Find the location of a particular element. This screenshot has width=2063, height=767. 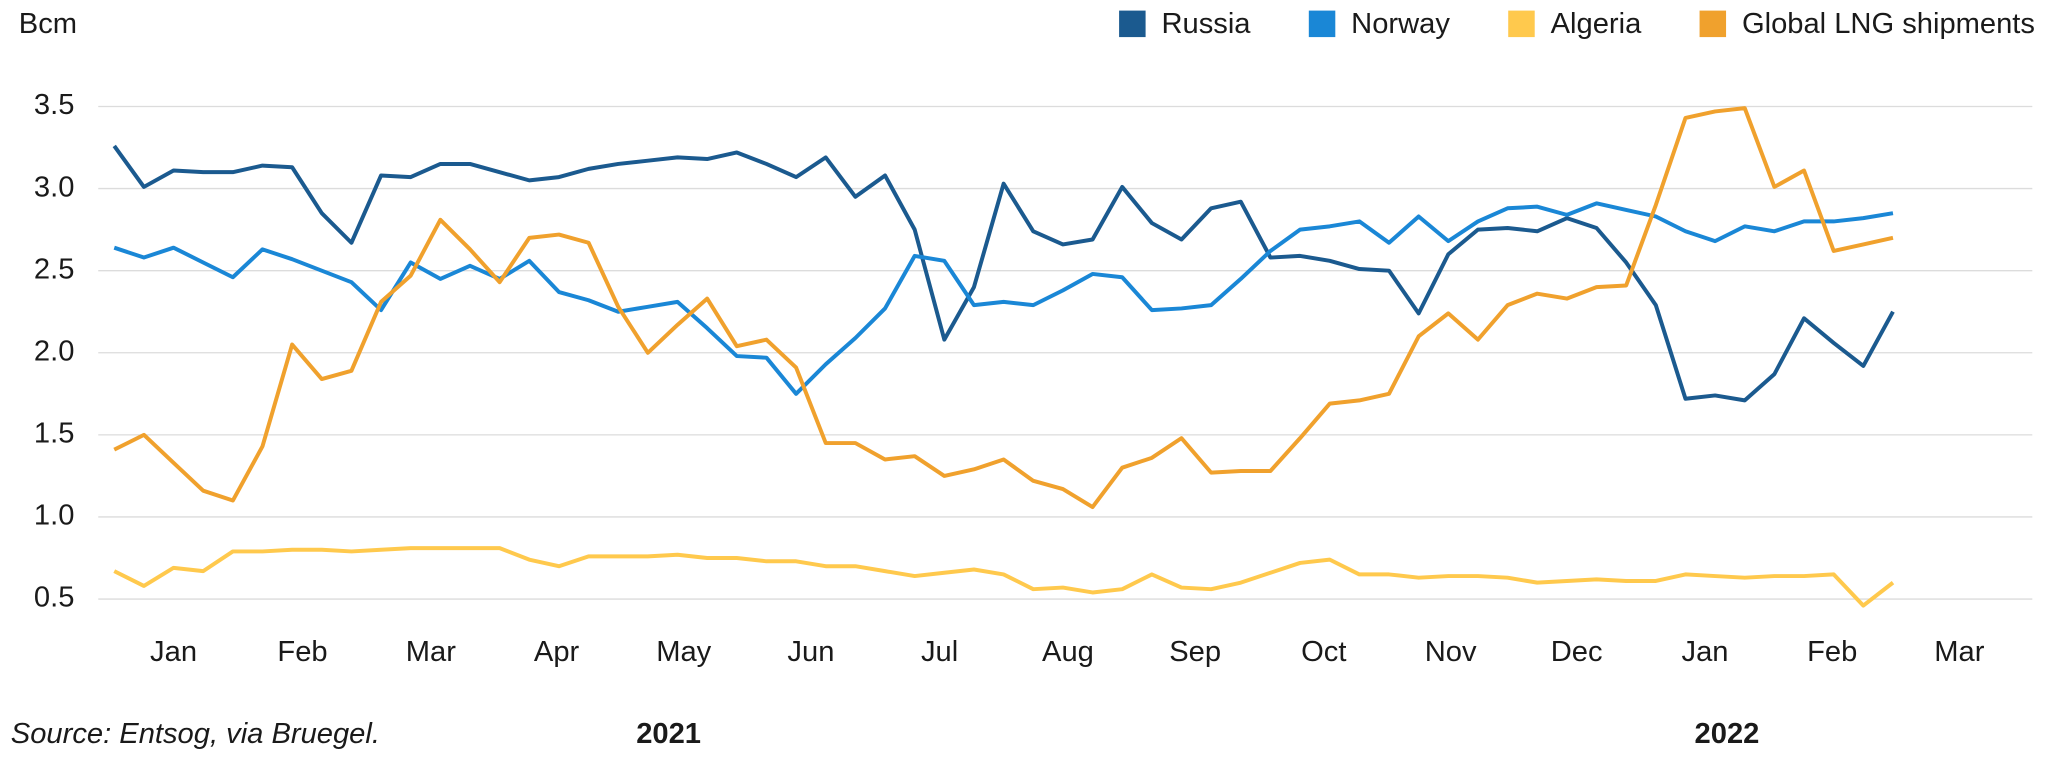

x-tick-label: May is located at coordinates (683, 652).